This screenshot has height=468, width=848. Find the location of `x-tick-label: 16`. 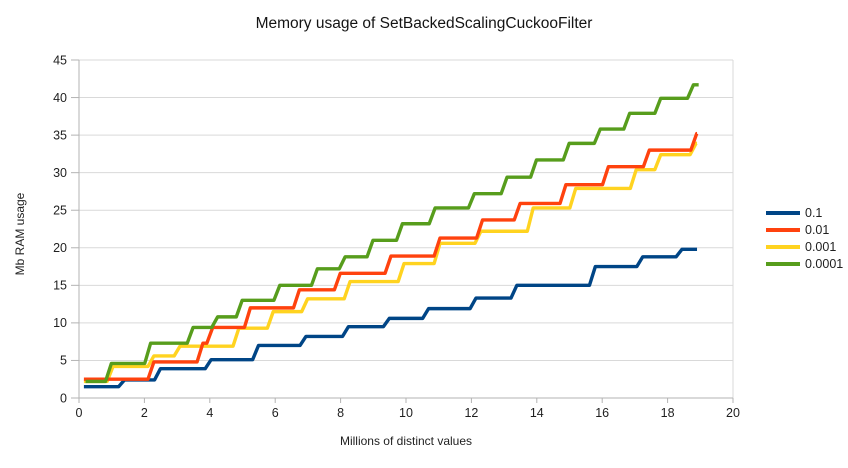

x-tick-label: 16 is located at coordinates (602, 413).